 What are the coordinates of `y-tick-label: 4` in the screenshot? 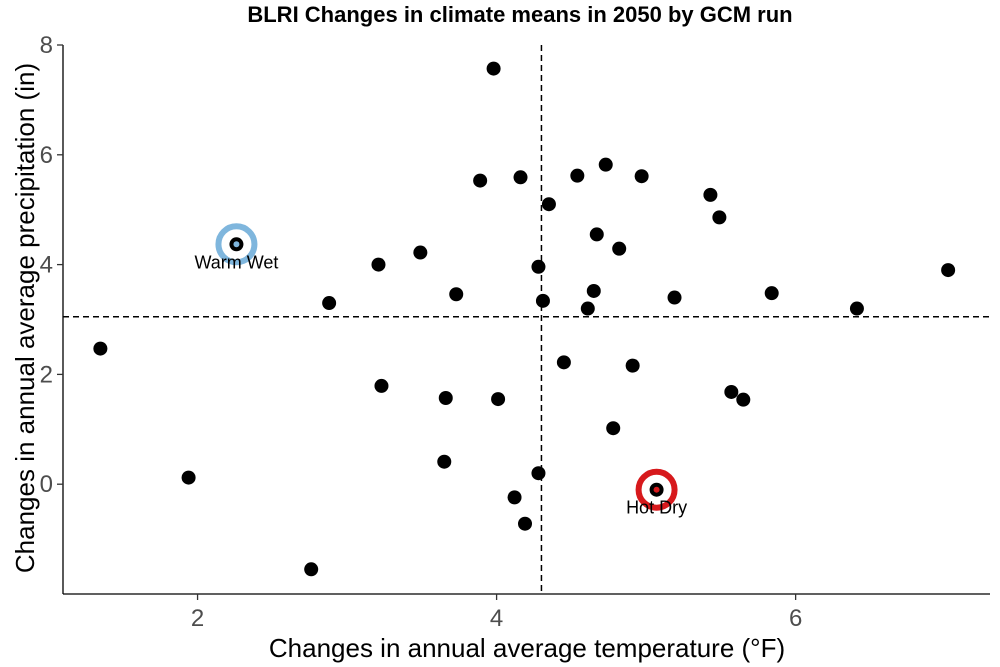 It's located at (46, 265).